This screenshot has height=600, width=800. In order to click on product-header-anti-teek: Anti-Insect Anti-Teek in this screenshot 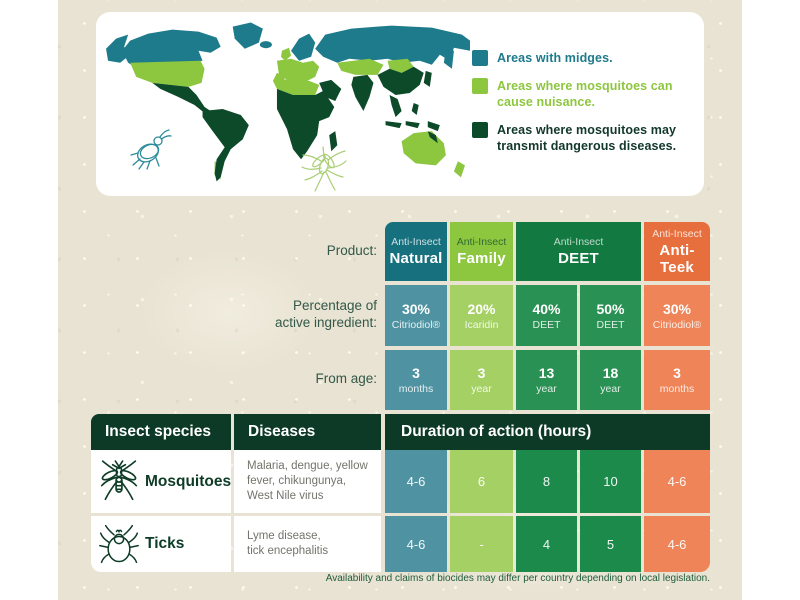, I will do `click(677, 251)`.